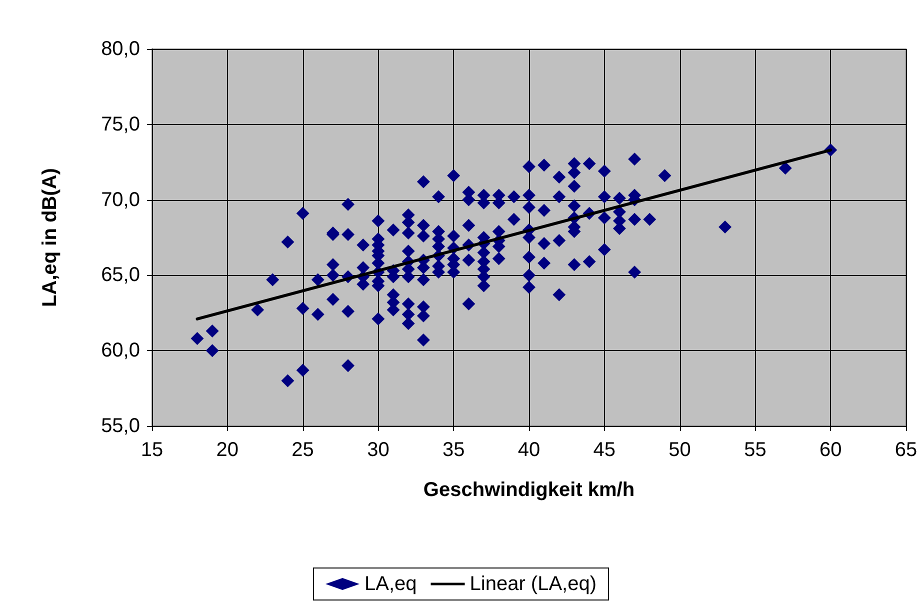  Describe the element at coordinates (50, 237) in the screenshot. I see `y-axis-title: LA,eq in dB(A)` at that location.